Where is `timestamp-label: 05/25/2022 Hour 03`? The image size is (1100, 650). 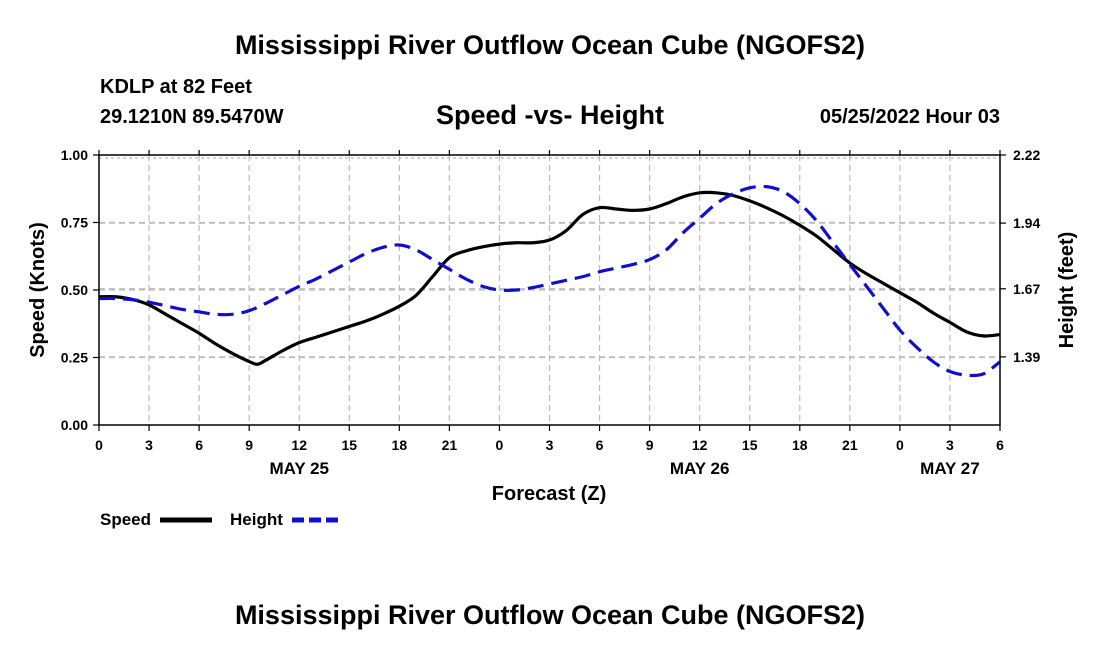
timestamp-label: 05/25/2022 Hour 03 is located at coordinates (909, 117).